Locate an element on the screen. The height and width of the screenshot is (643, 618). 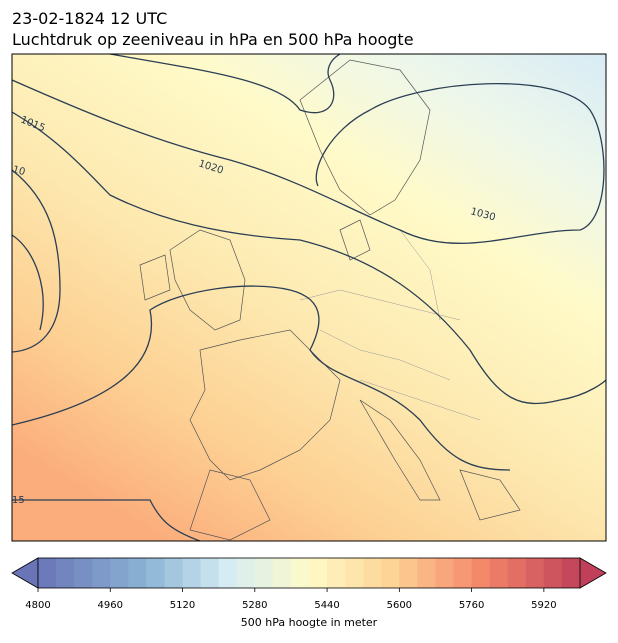
colorbar-tick-label: 5120 is located at coordinates (182, 605).